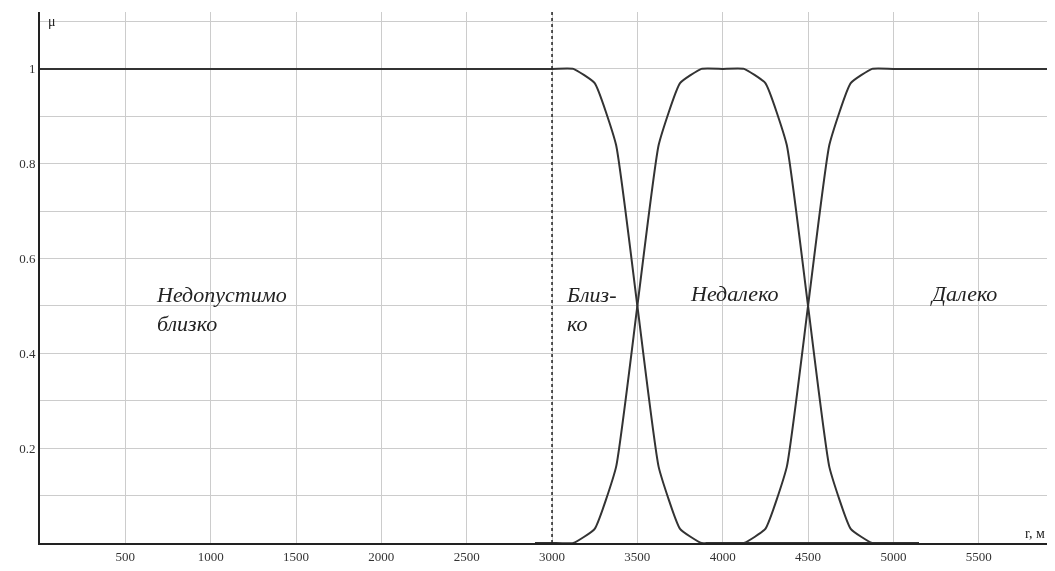 The width and height of the screenshot is (1055, 571). Describe the element at coordinates (125, 556) in the screenshot. I see `x-tick-label: 500` at that location.